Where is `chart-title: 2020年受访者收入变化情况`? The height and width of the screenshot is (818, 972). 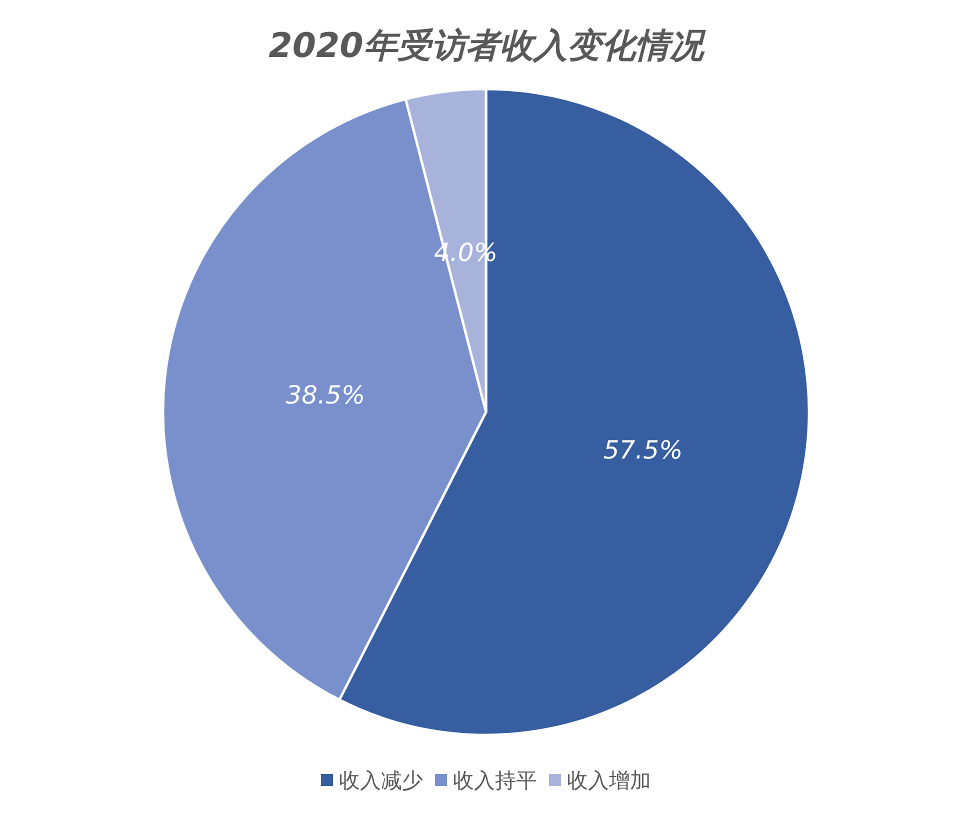 chart-title: 2020年受访者收入变化情况 is located at coordinates (487, 46).